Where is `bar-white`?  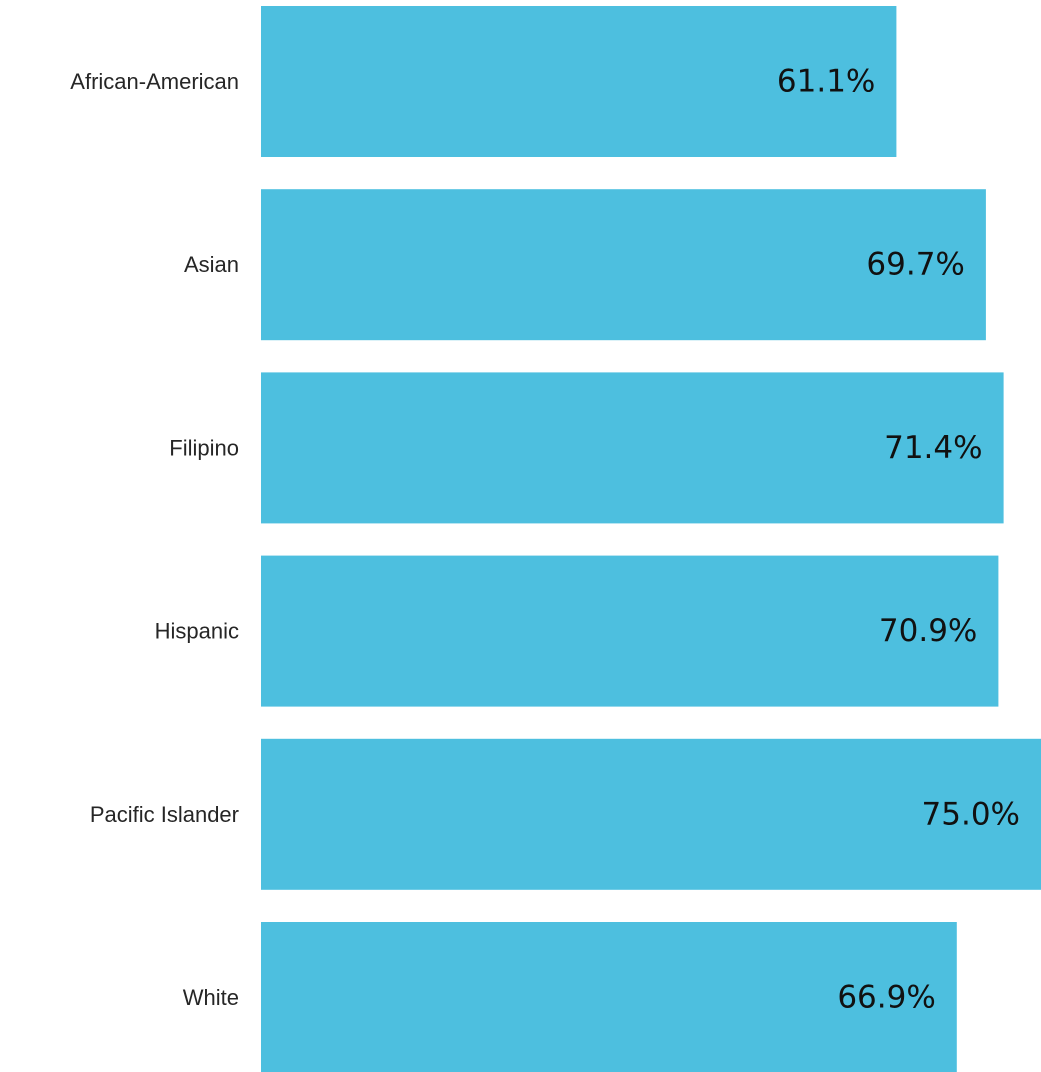 bar-white is located at coordinates (609, 997).